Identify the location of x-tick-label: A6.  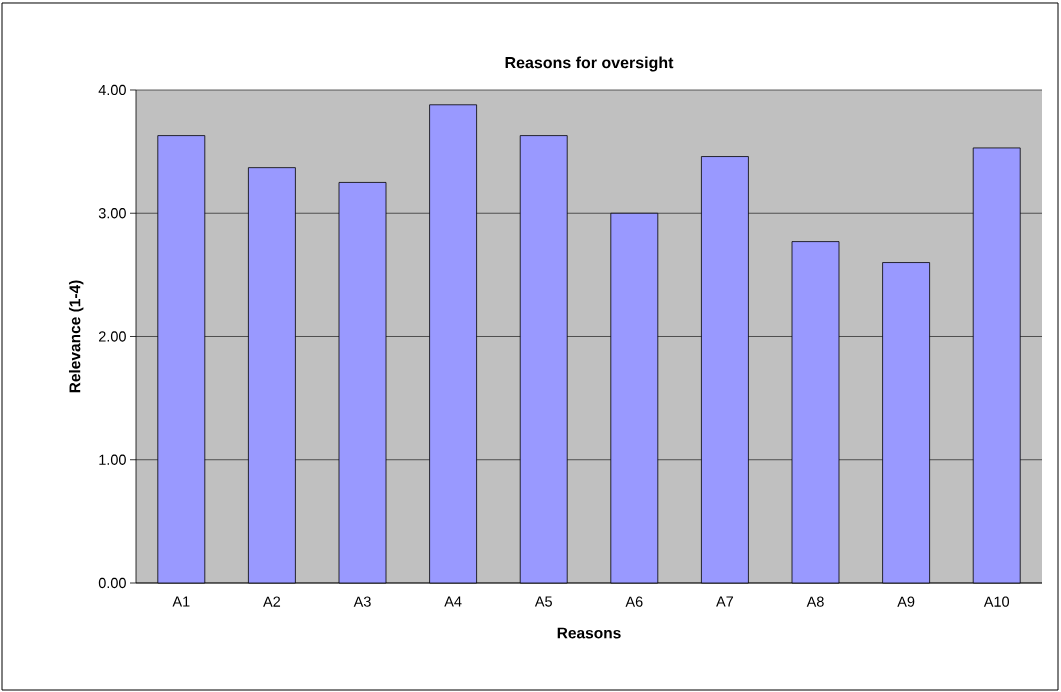
(634, 601).